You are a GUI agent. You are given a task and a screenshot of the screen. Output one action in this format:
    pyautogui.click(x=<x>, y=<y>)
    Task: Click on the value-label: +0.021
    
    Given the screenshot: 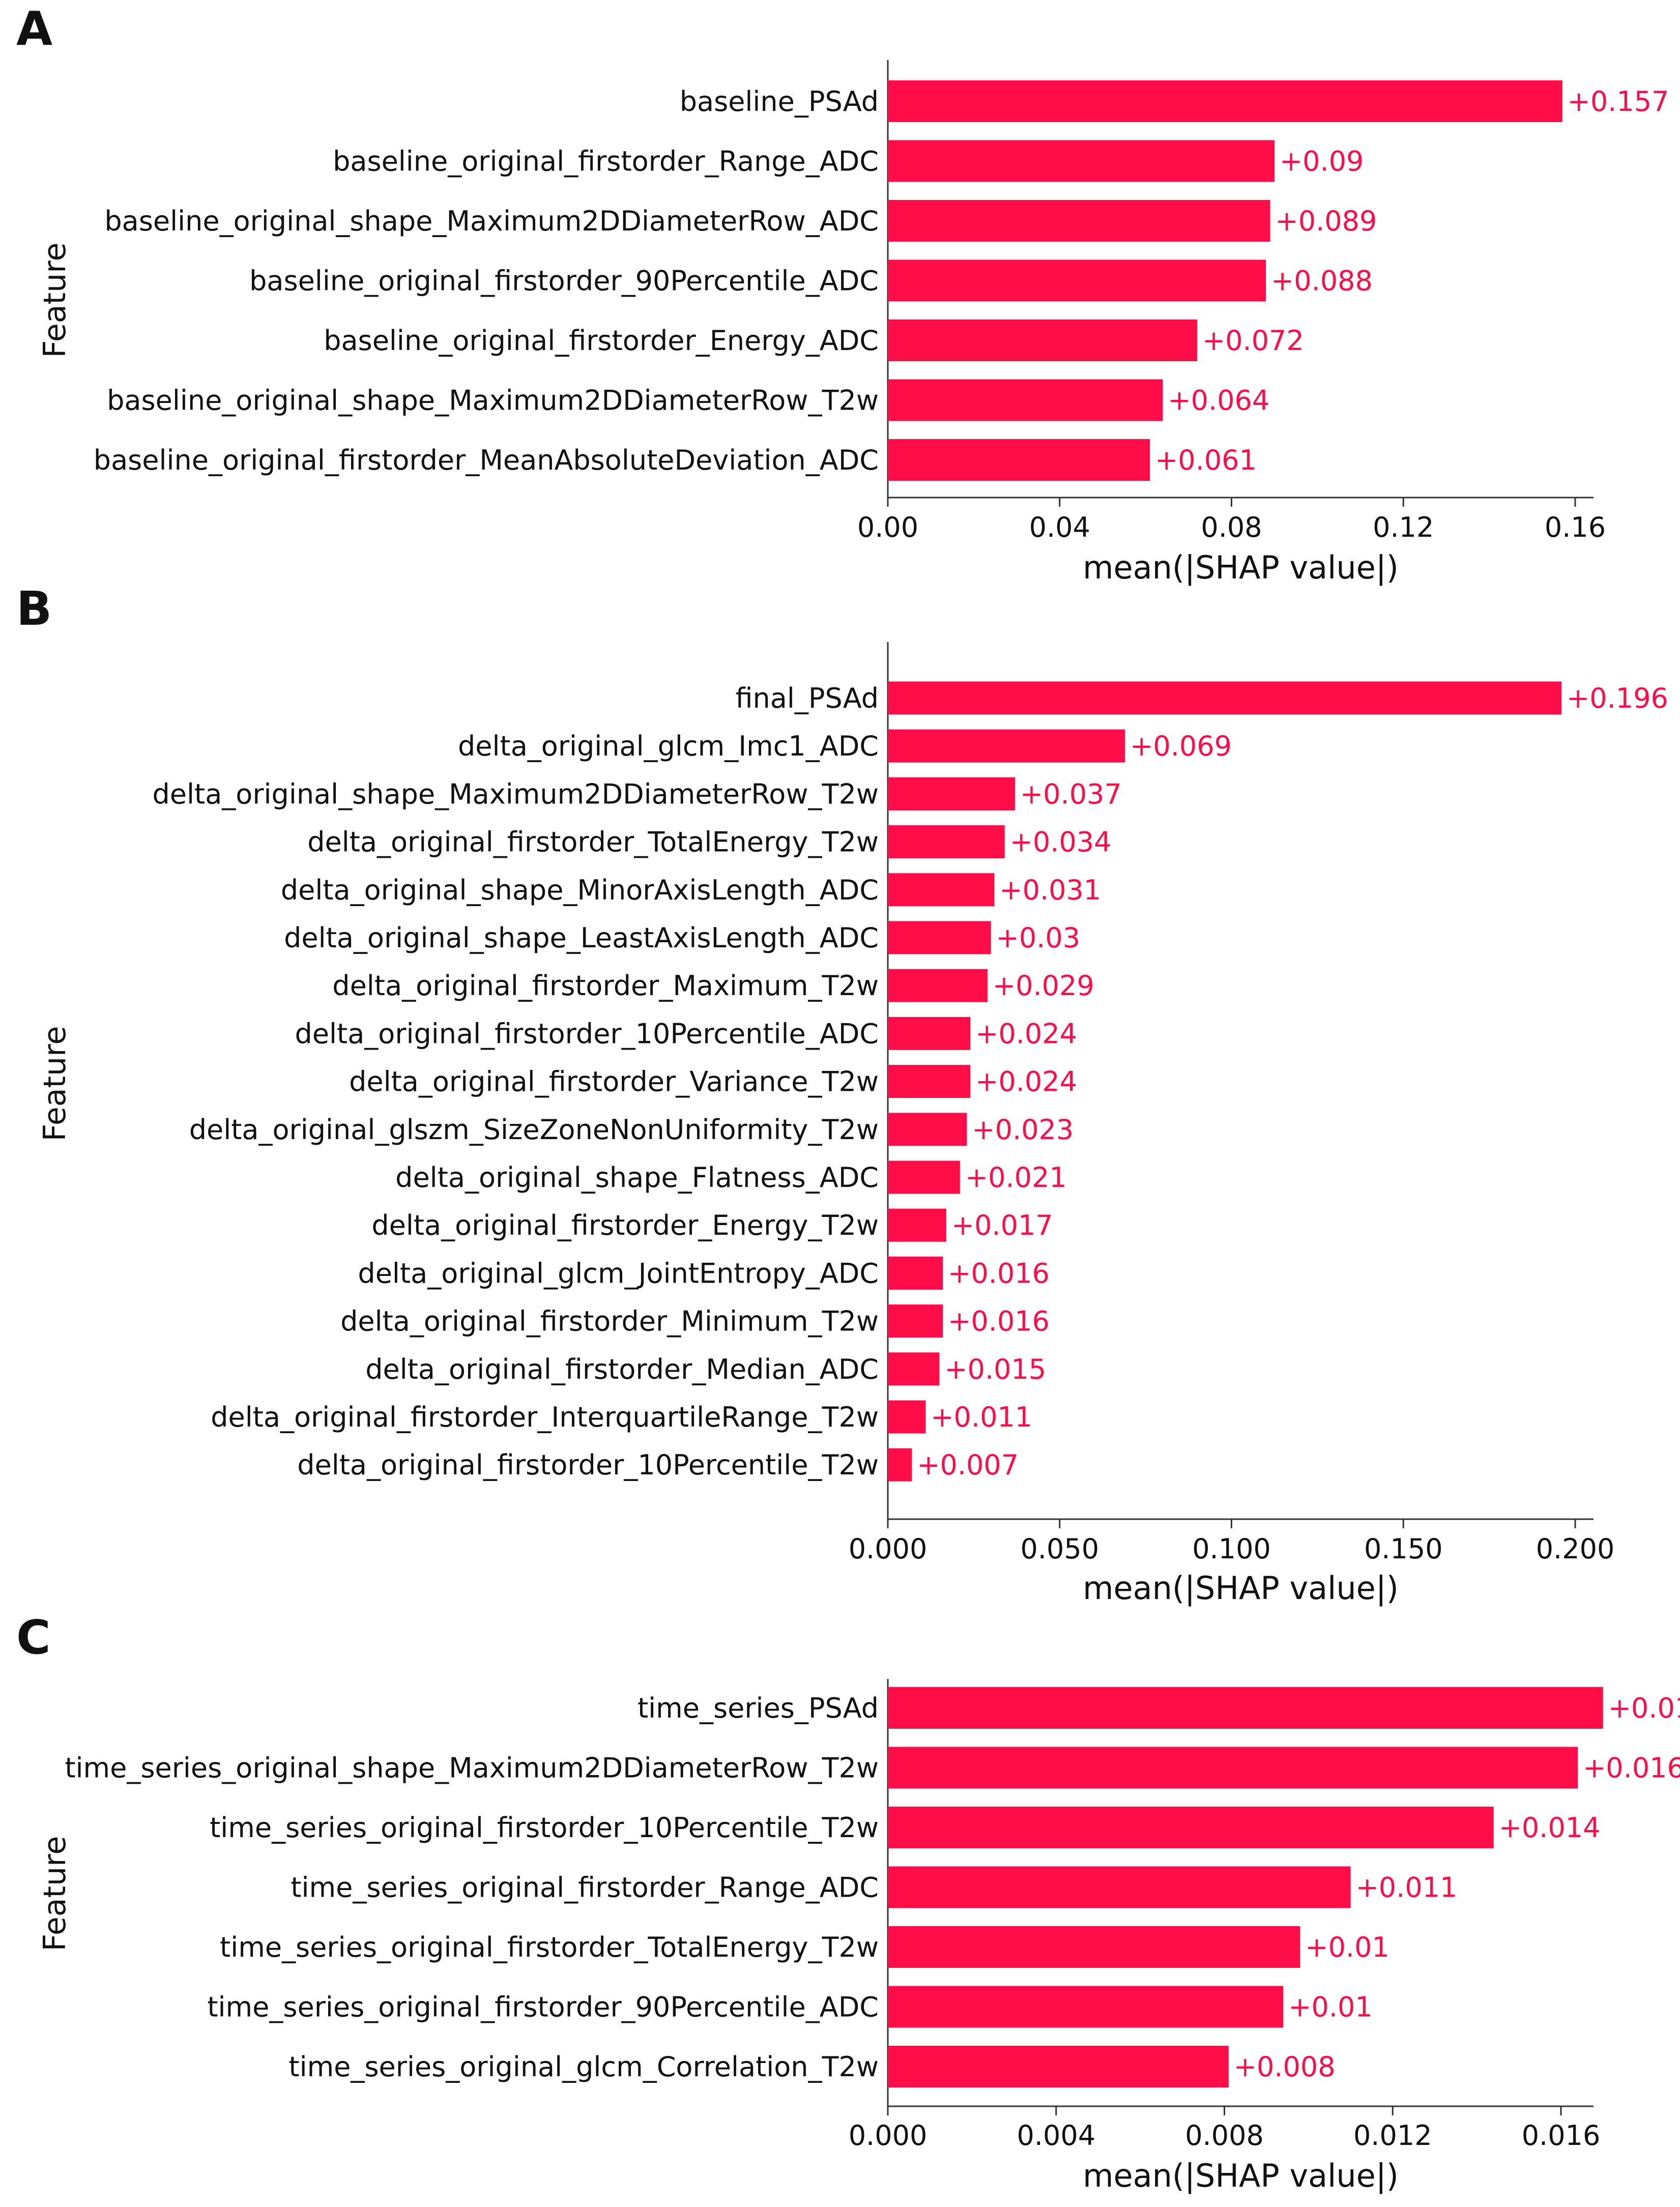 What is the action you would take?
    pyautogui.click(x=1016, y=1177)
    